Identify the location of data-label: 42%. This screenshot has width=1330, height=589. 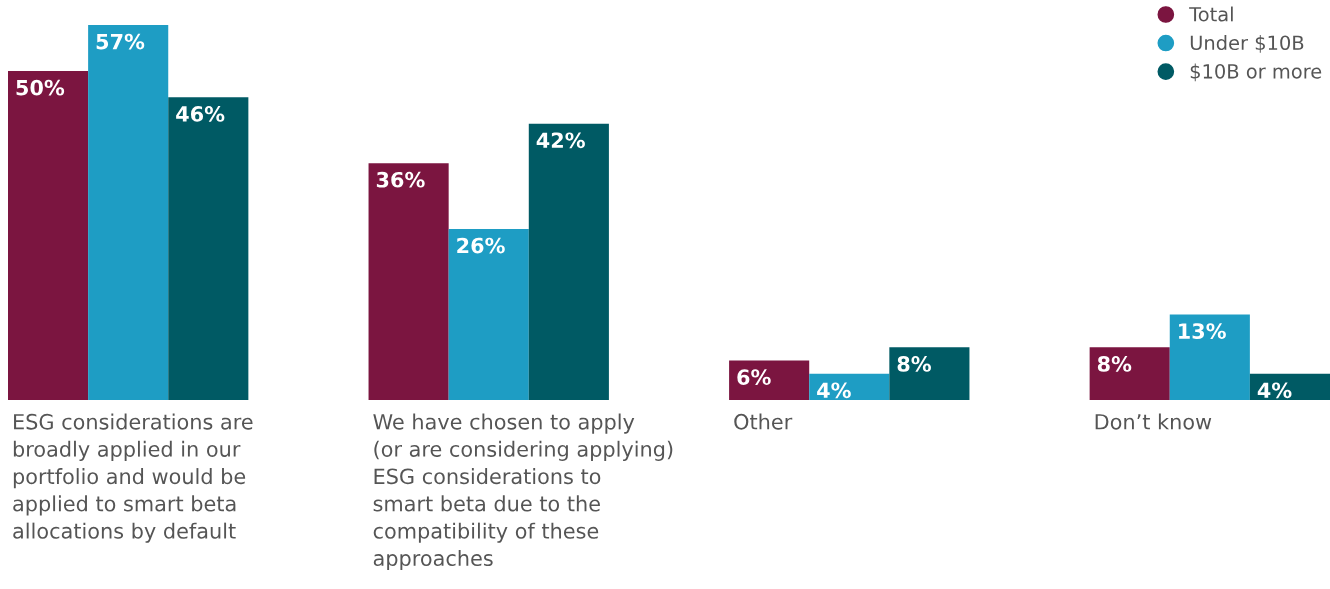
(560, 140).